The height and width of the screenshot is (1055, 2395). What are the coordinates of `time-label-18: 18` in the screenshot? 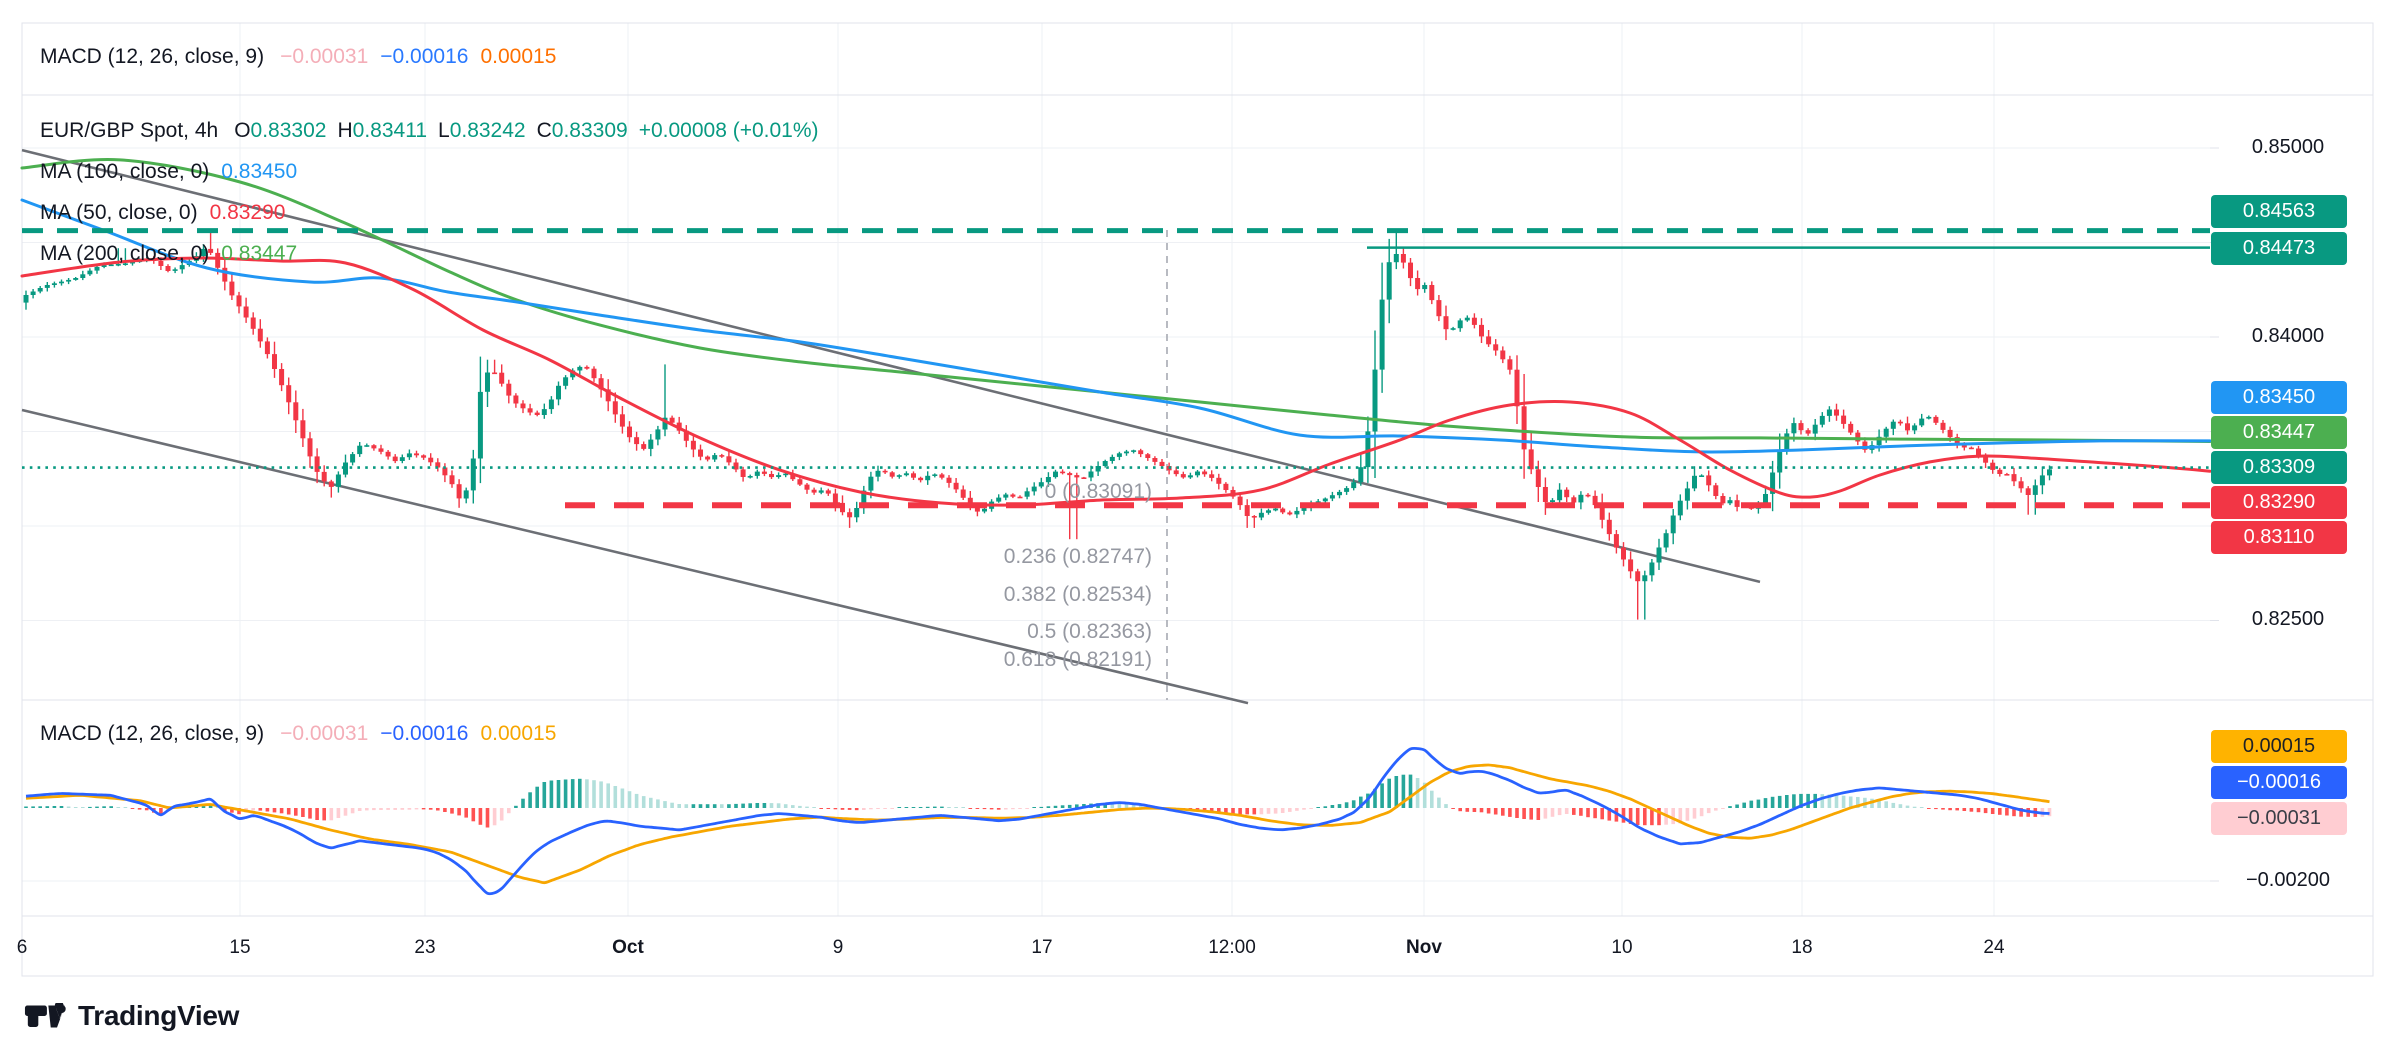 It's located at (1802, 947).